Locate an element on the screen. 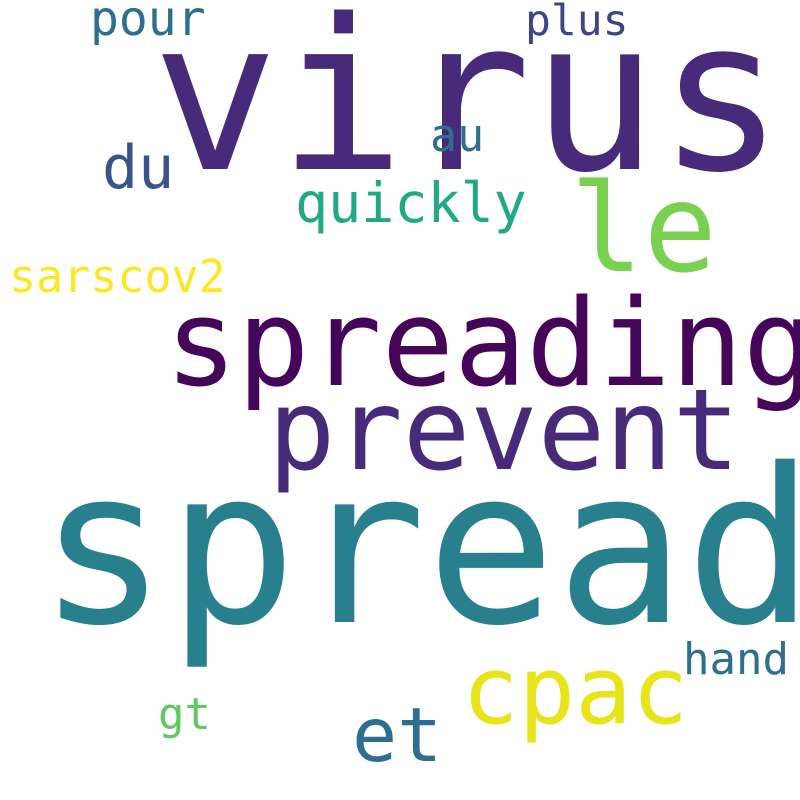 This screenshot has height=800, width=800. word-gt: gt is located at coordinates (184, 714).